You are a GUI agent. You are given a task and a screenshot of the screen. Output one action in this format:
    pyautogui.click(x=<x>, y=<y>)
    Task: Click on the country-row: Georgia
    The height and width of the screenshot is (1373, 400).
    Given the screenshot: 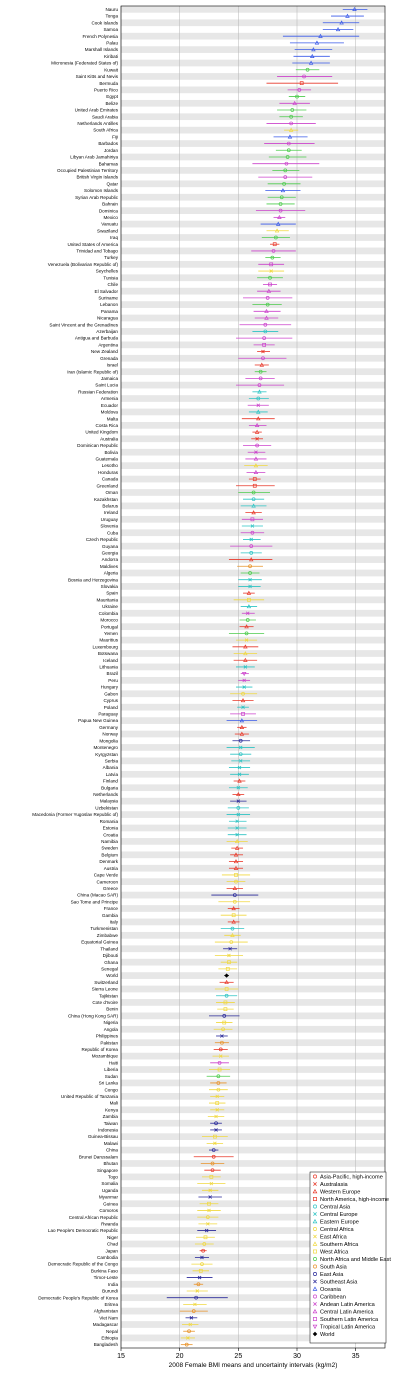 What is the action you would take?
    pyautogui.click(x=182, y=552)
    